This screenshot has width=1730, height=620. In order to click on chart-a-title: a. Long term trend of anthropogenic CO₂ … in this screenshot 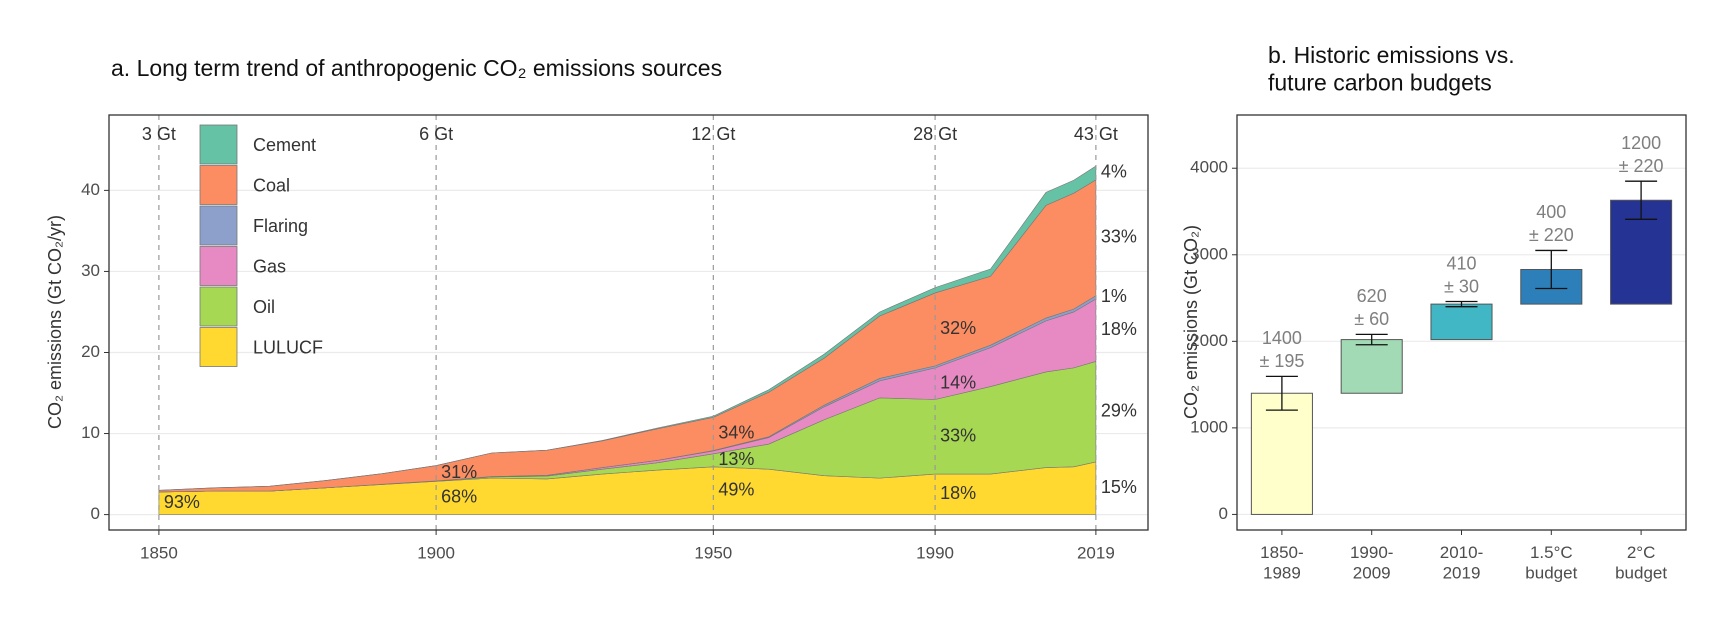, I will do `click(416, 68)`.